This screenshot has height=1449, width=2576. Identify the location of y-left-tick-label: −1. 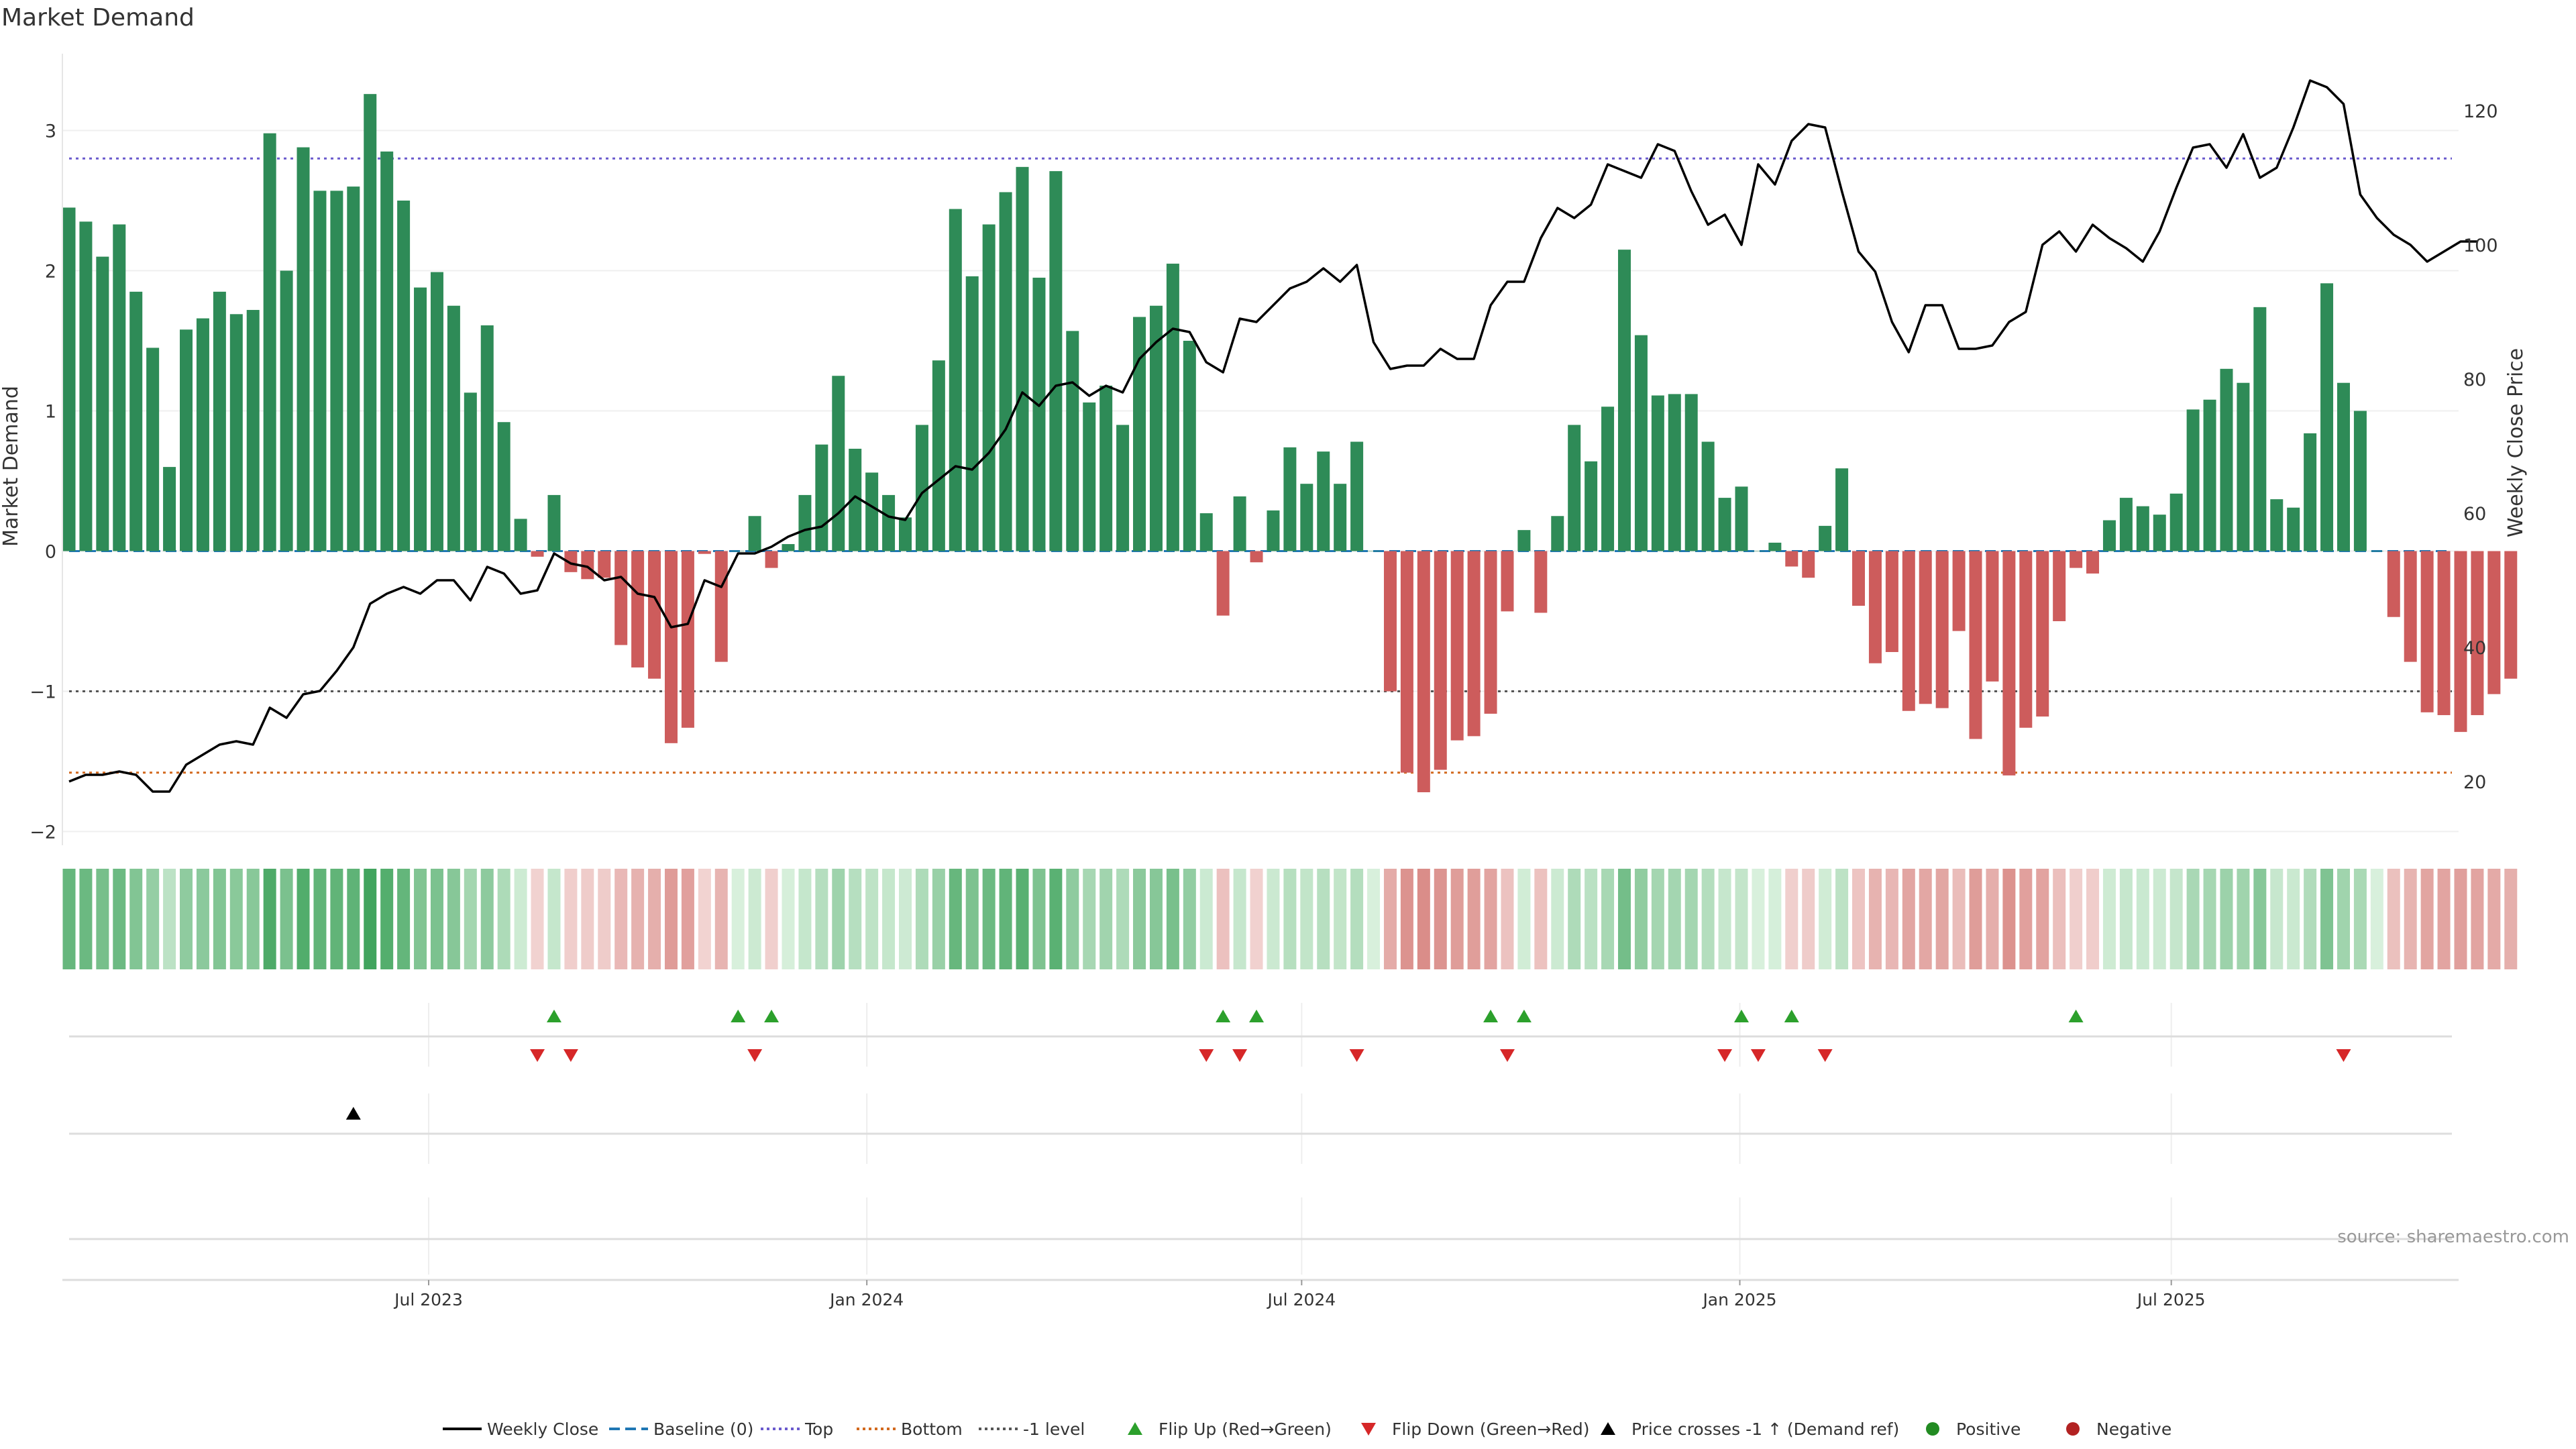
(43, 692).